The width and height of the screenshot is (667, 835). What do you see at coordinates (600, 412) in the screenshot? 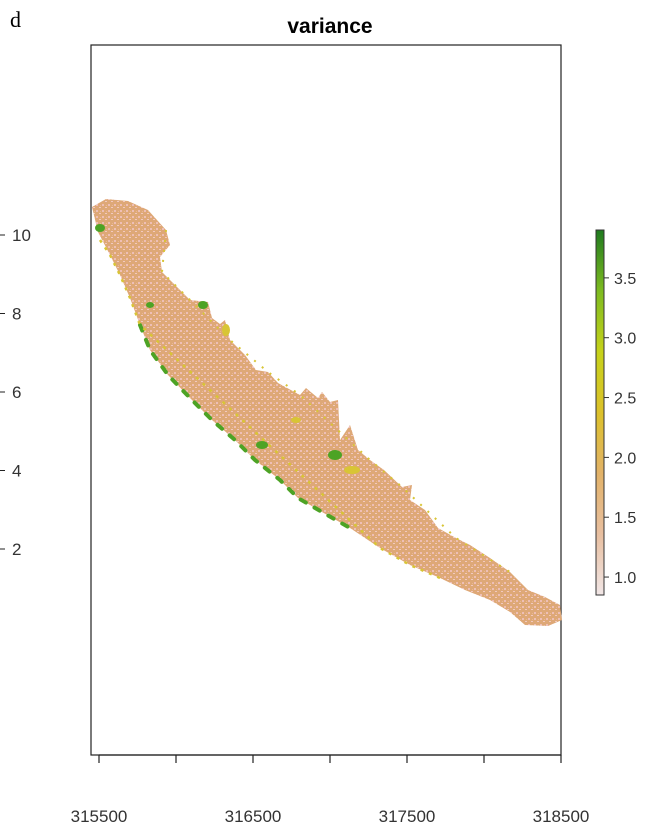
I see `legend-colorbar` at bounding box center [600, 412].